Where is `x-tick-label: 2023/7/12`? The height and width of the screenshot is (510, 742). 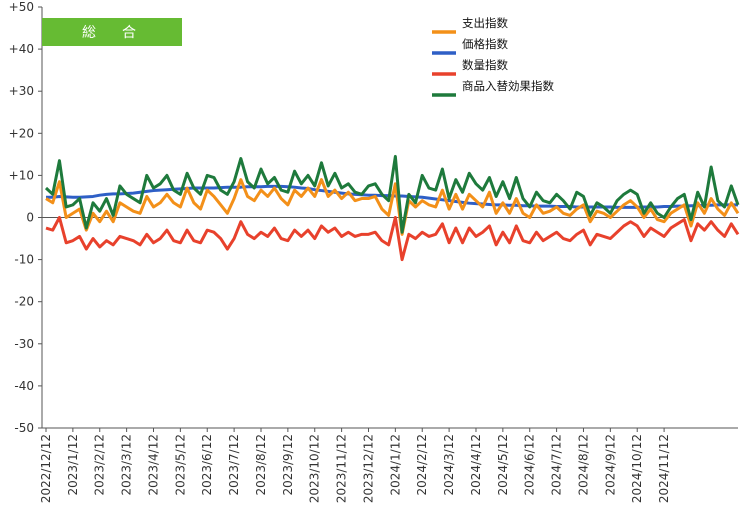 x-tick-label: 2023/7/12 is located at coordinates (234, 465).